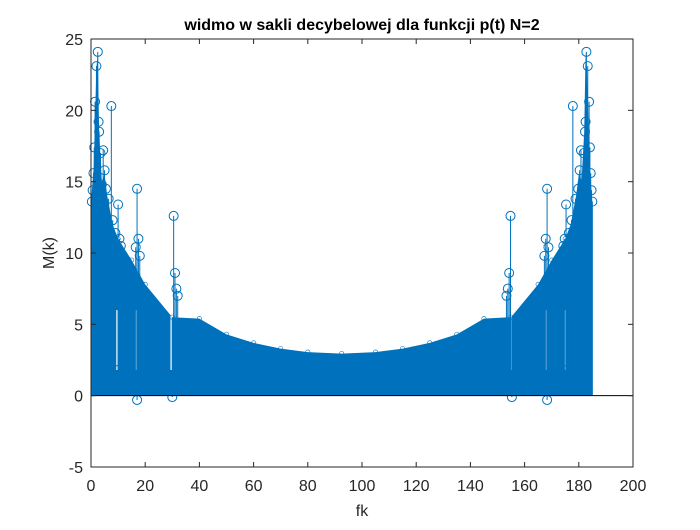 The height and width of the screenshot is (530, 700). I want to click on x-tick-label: 100, so click(362, 486).